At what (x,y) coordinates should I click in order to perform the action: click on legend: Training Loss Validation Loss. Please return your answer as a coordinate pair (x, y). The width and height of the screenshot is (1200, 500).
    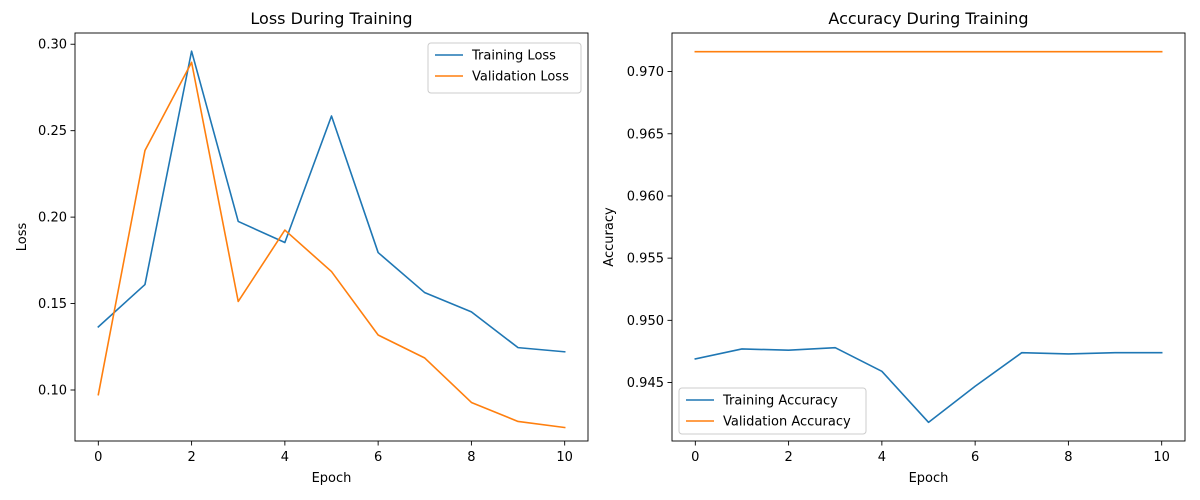
    Looking at the image, I should click on (504, 68).